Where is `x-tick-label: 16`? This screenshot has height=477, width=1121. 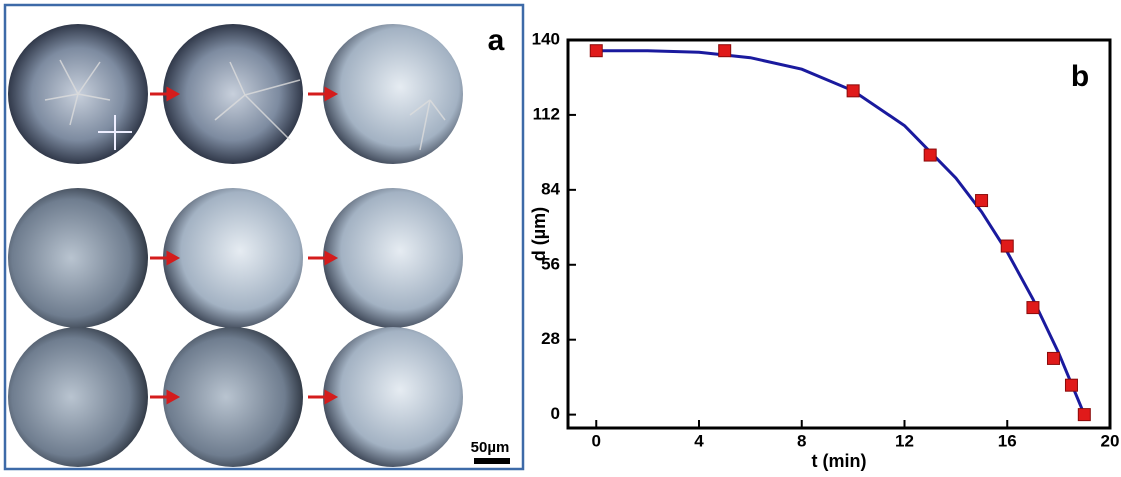
x-tick-label: 16 is located at coordinates (1007, 440).